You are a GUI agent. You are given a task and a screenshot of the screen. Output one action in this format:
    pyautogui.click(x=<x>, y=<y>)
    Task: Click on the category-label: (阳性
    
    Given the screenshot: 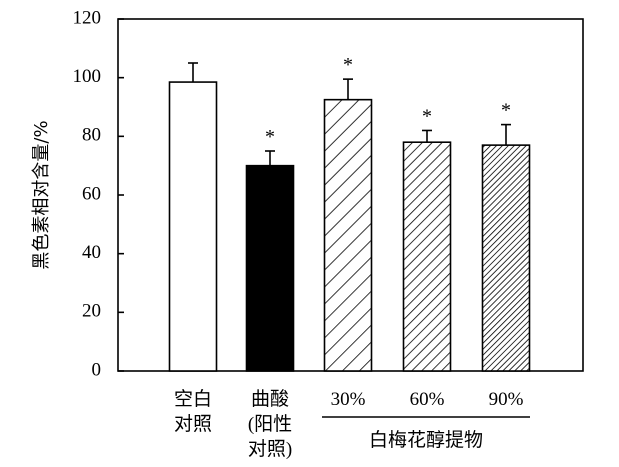 What is the action you would take?
    pyautogui.click(x=270, y=424)
    